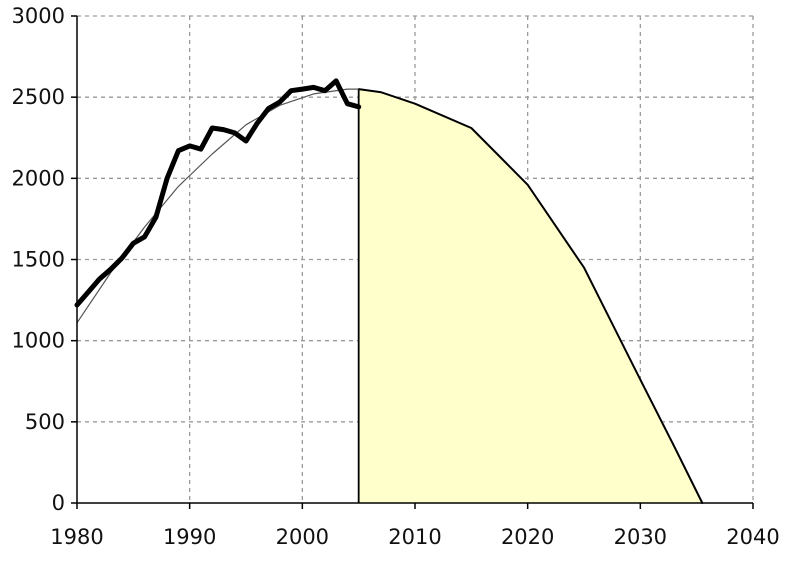  Describe the element at coordinates (38, 341) in the screenshot. I see `y-tick-label: 1000` at that location.